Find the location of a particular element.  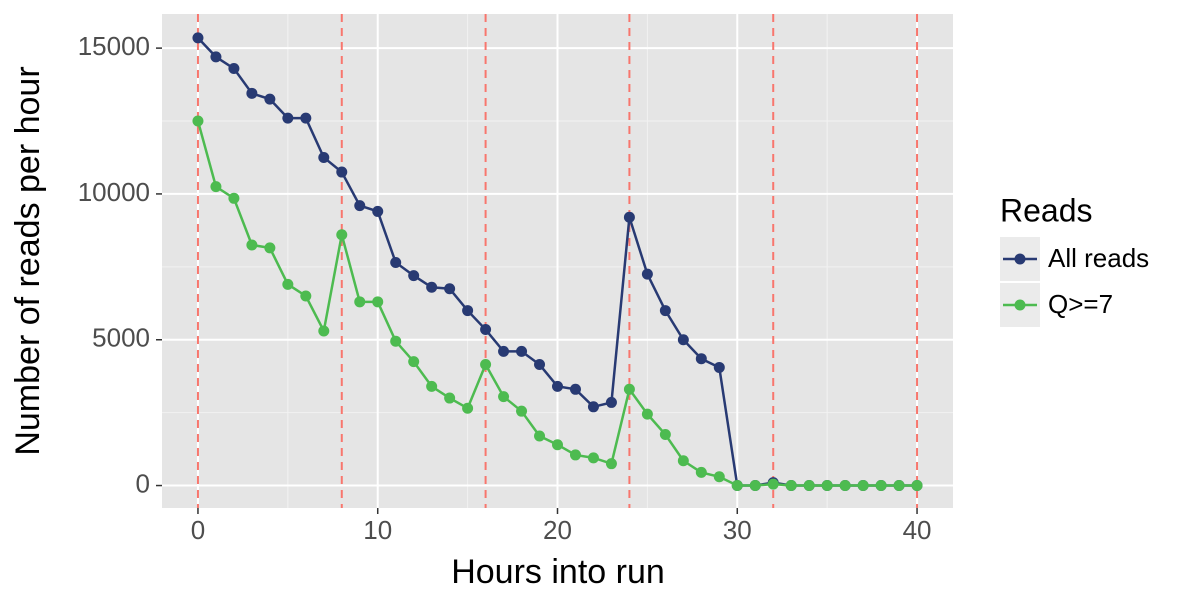

y-tick-label: 10000 is located at coordinates (114, 192).